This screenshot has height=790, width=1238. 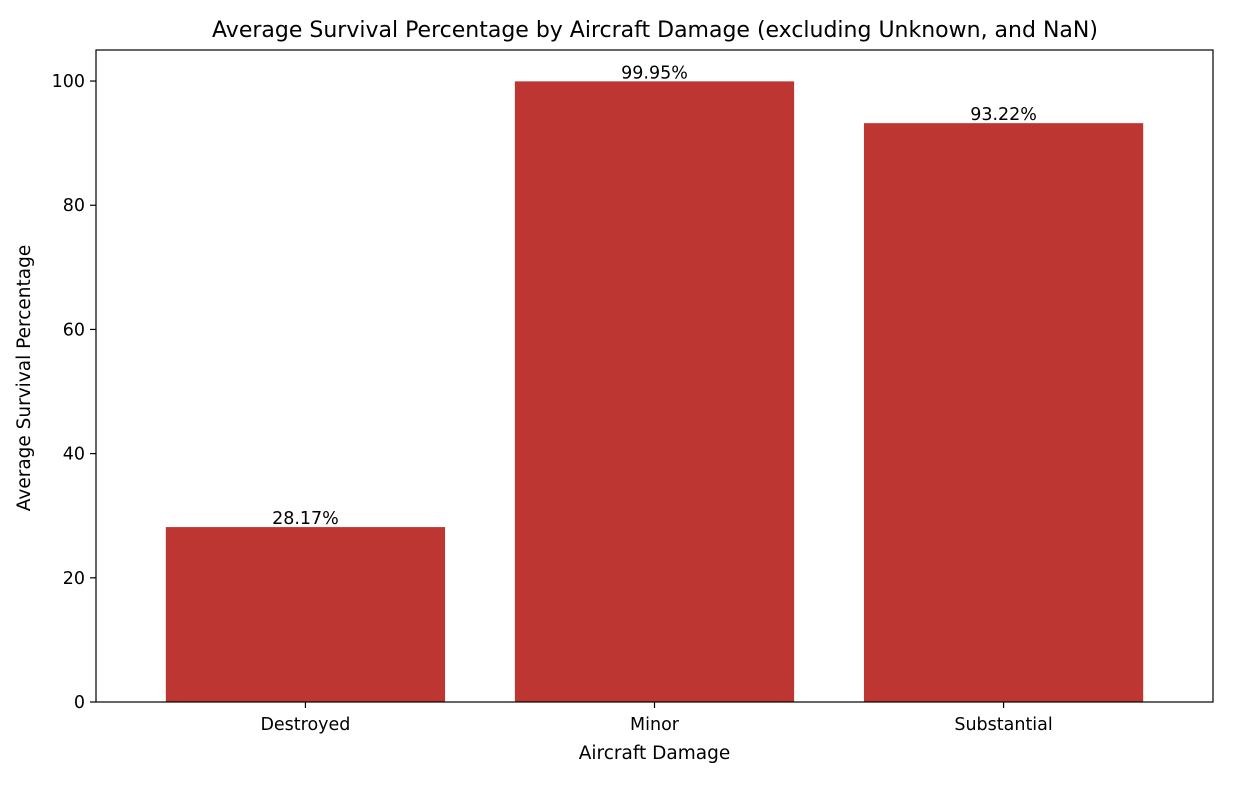 What do you see at coordinates (655, 753) in the screenshot?
I see `x-axis-label: Aircraft Damage` at bounding box center [655, 753].